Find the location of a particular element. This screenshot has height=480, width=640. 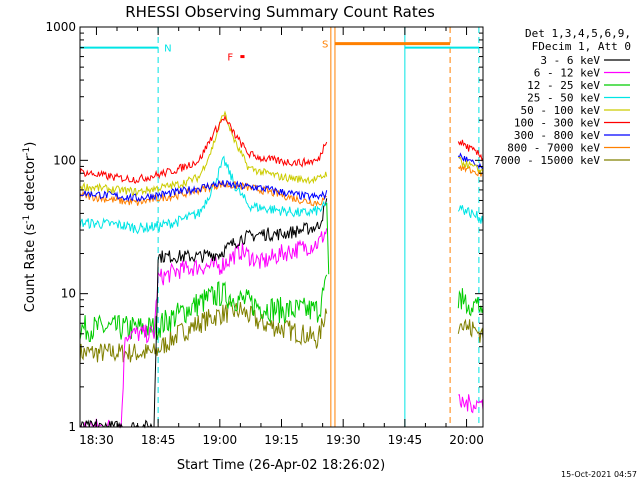

y-tick-label-1: 10 is located at coordinates (68, 294).